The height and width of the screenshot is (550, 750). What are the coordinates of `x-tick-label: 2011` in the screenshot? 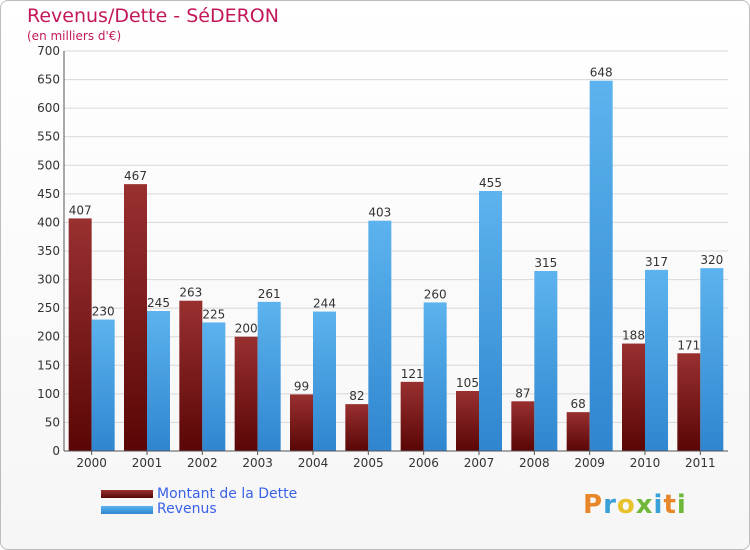 It's located at (700, 463).